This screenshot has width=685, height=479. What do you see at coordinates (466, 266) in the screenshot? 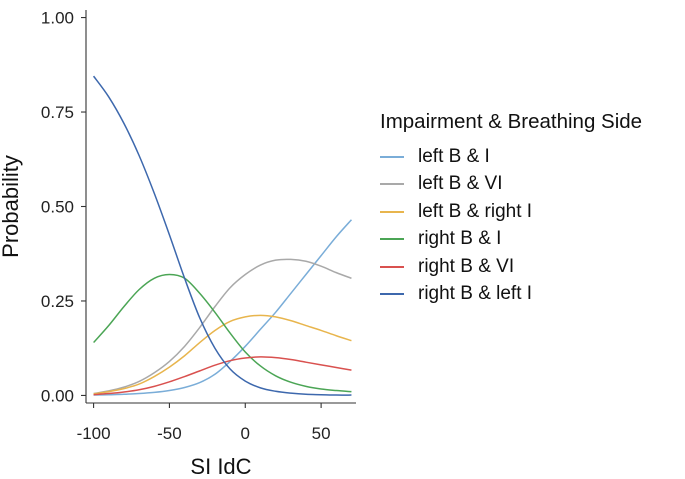
I see `legend-label: right B & VI` at bounding box center [466, 266].